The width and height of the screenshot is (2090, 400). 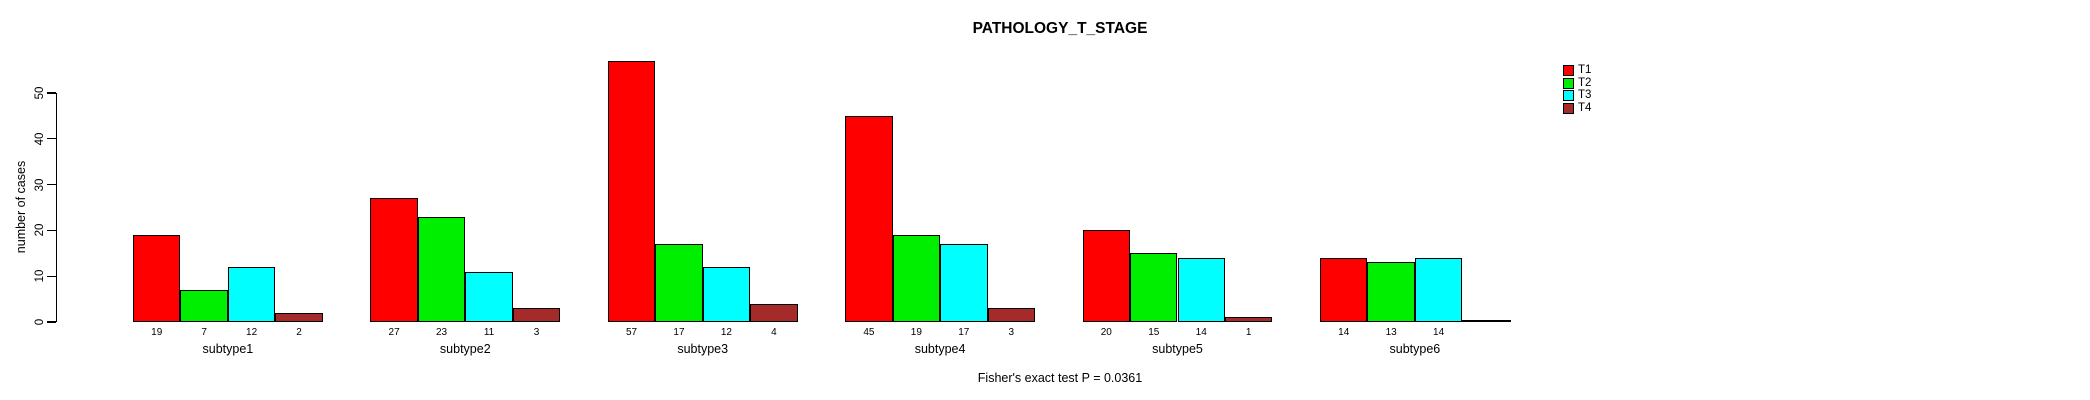 I want to click on legend-swatch-T3, so click(x=1568, y=96).